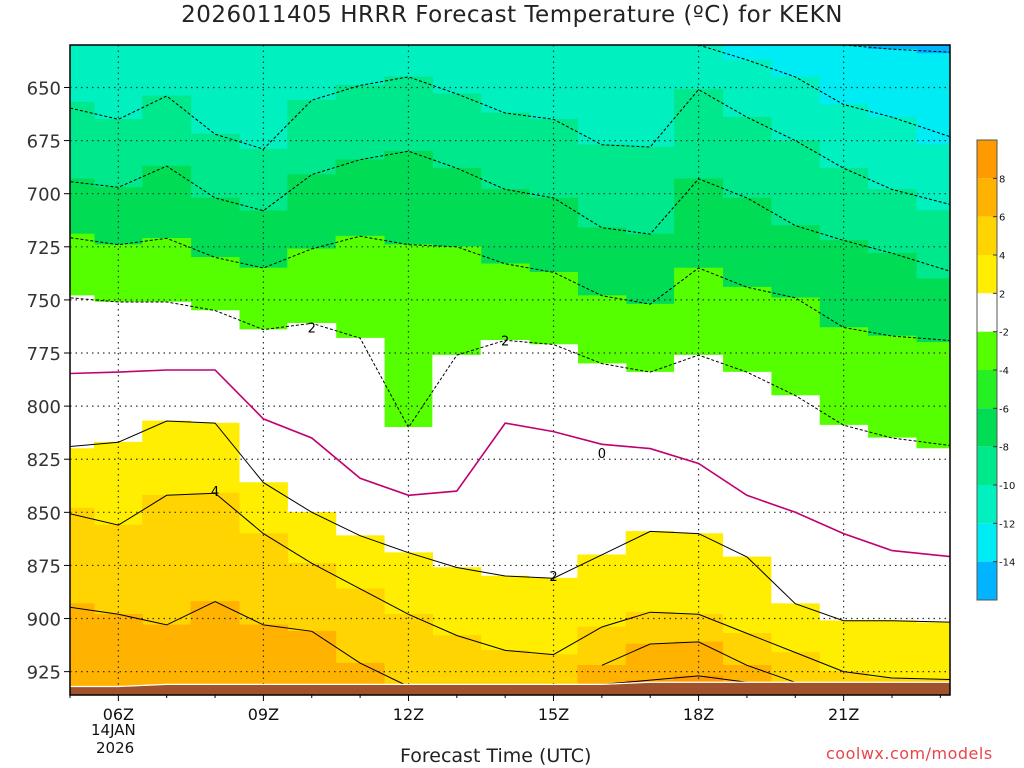  What do you see at coordinates (263, 714) in the screenshot?
I see `x-tick-label: 09Z` at bounding box center [263, 714].